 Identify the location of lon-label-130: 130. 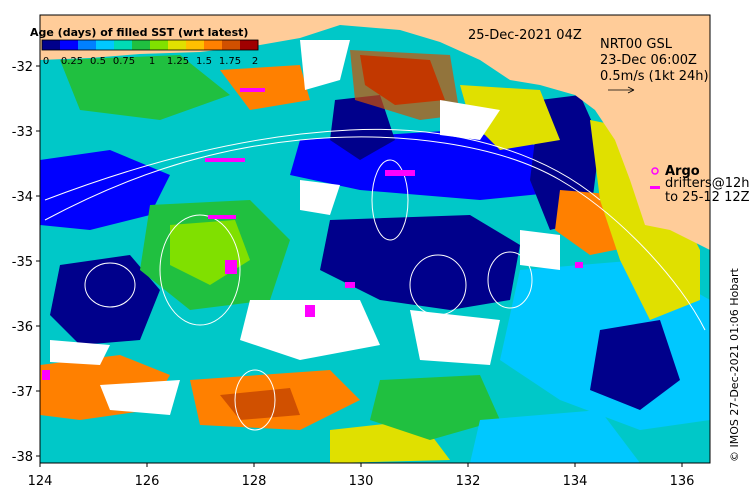
(361, 481).